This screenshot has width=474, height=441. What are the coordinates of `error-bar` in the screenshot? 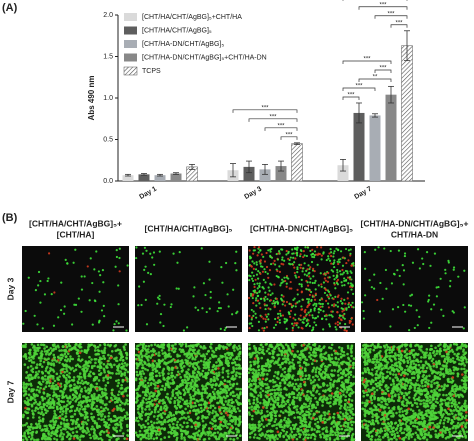 It's located at (359, 113).